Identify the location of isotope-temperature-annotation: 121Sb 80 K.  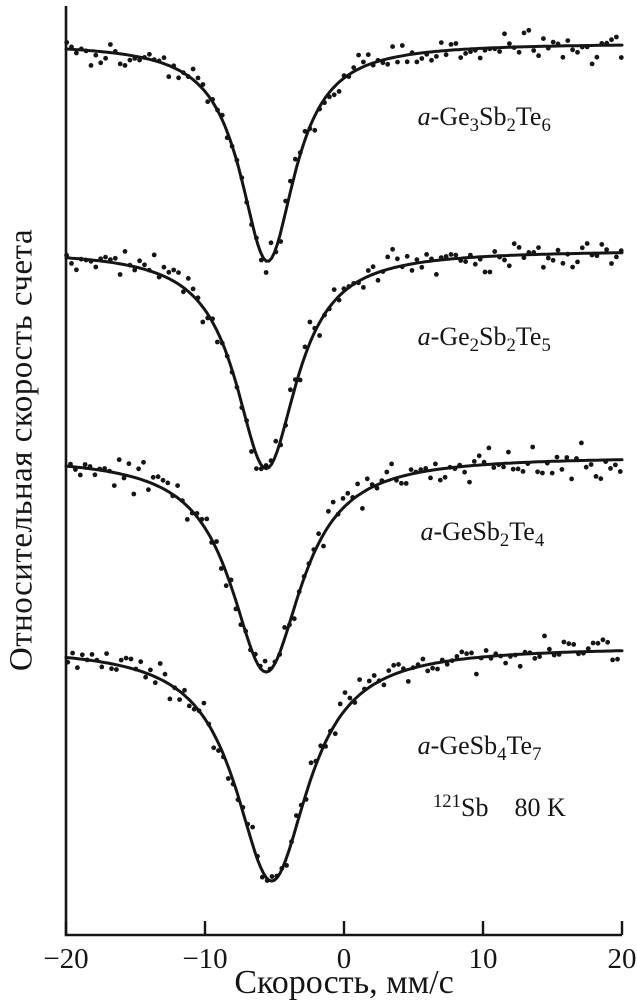
(499, 806).